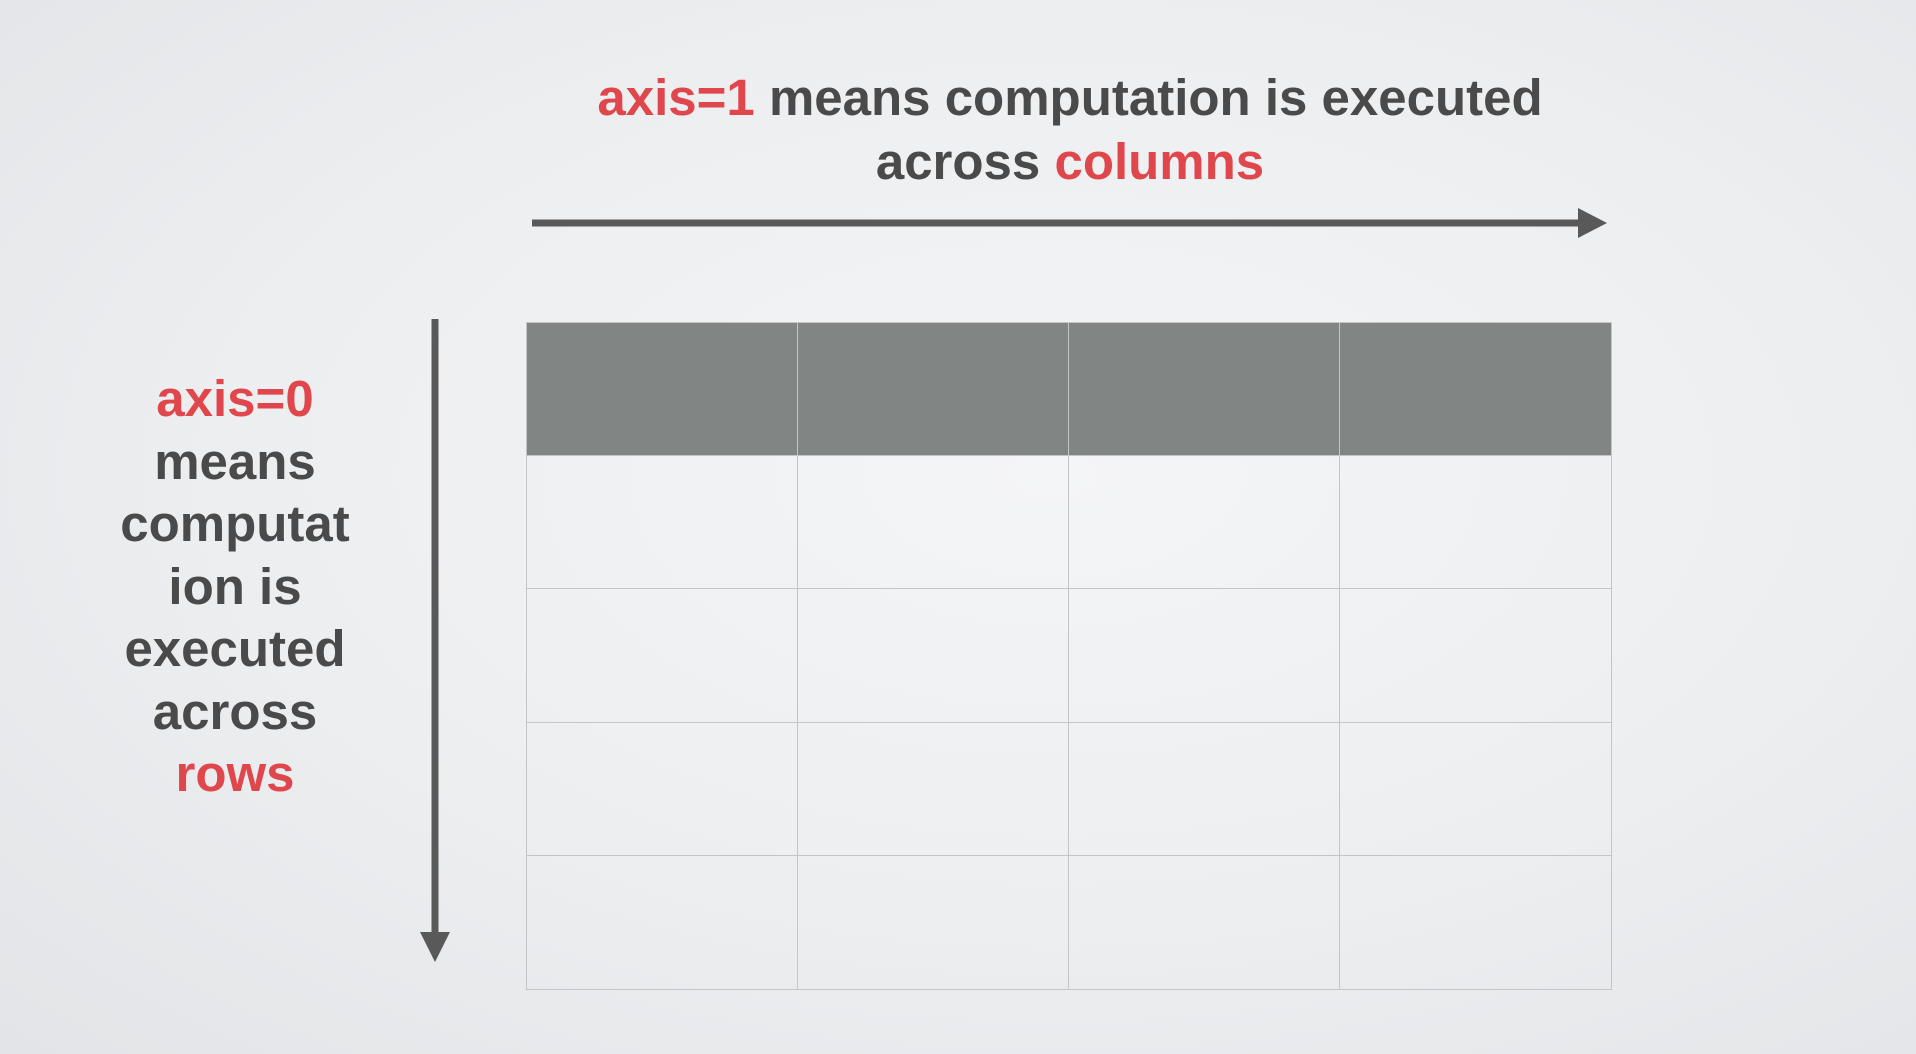 This screenshot has width=1916, height=1054. Describe the element at coordinates (1592, 223) in the screenshot. I see `horizontal-arrow-head` at that location.